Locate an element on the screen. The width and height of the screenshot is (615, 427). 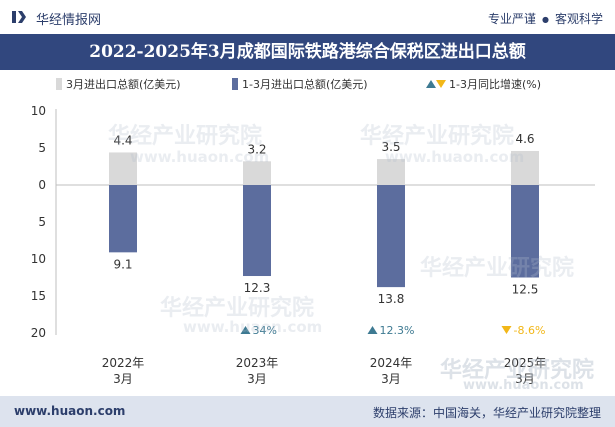
data-label-march: 3.2 is located at coordinates (256, 149).